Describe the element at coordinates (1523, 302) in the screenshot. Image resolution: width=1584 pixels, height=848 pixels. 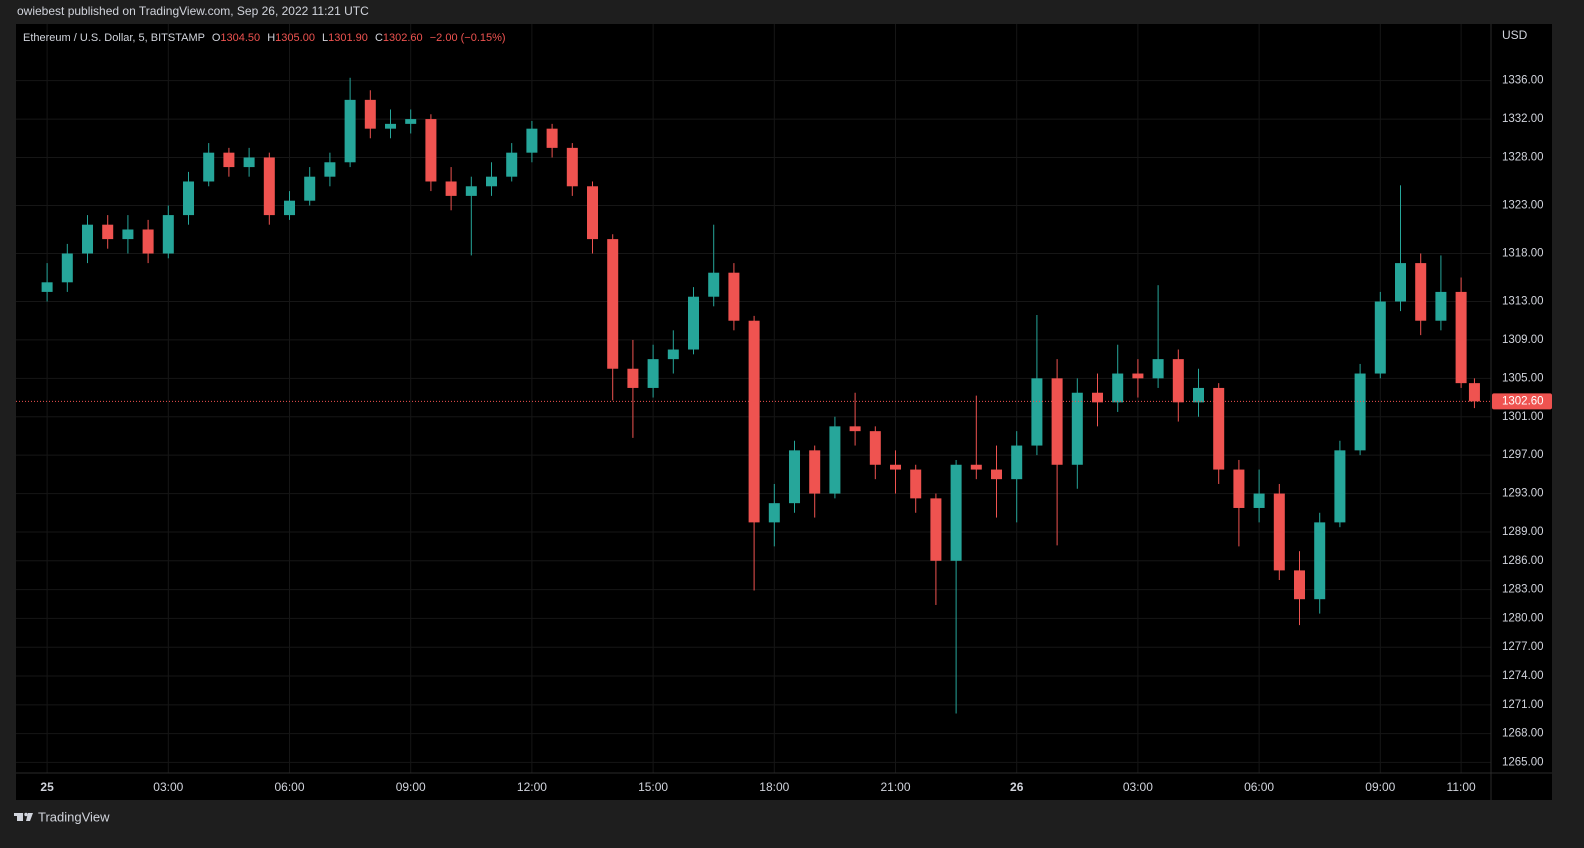
I see `y-tick-label: 1313.00` at that location.